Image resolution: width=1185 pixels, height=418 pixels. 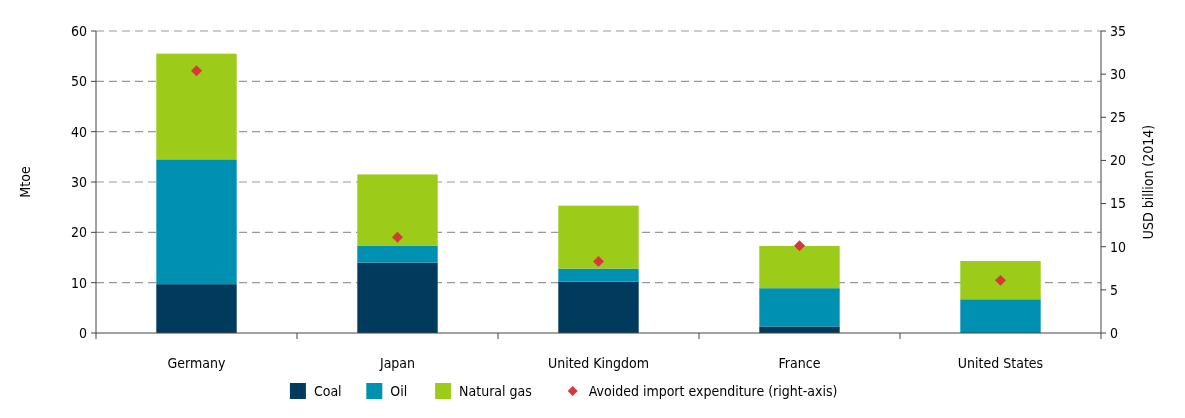 What do you see at coordinates (1114, 289) in the screenshot?
I see `y2-tick-label: 5` at bounding box center [1114, 289].